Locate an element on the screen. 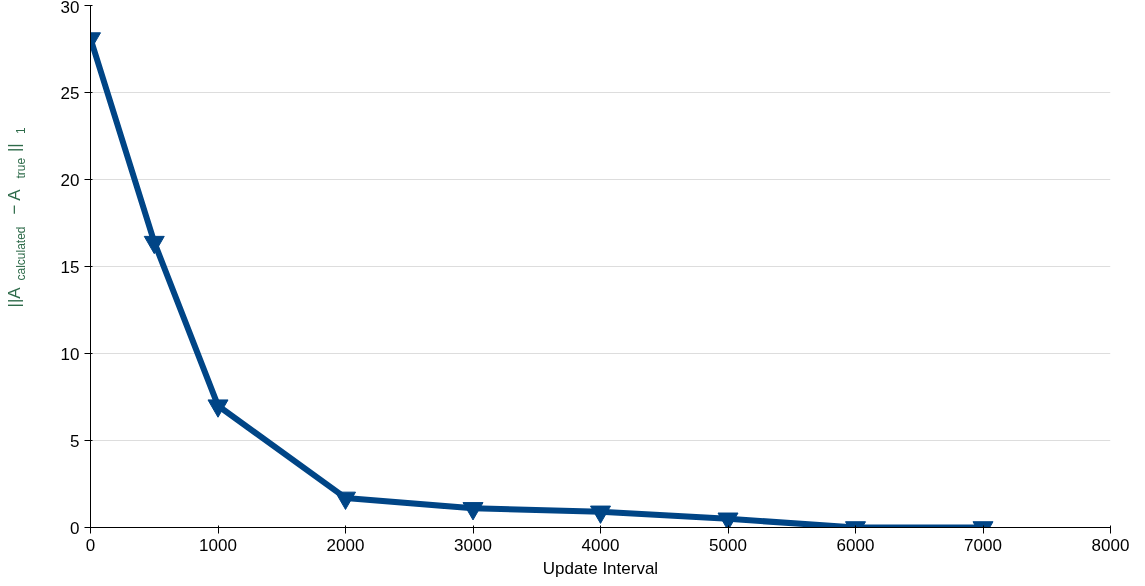  x-tick-label: 5000 is located at coordinates (728, 545).